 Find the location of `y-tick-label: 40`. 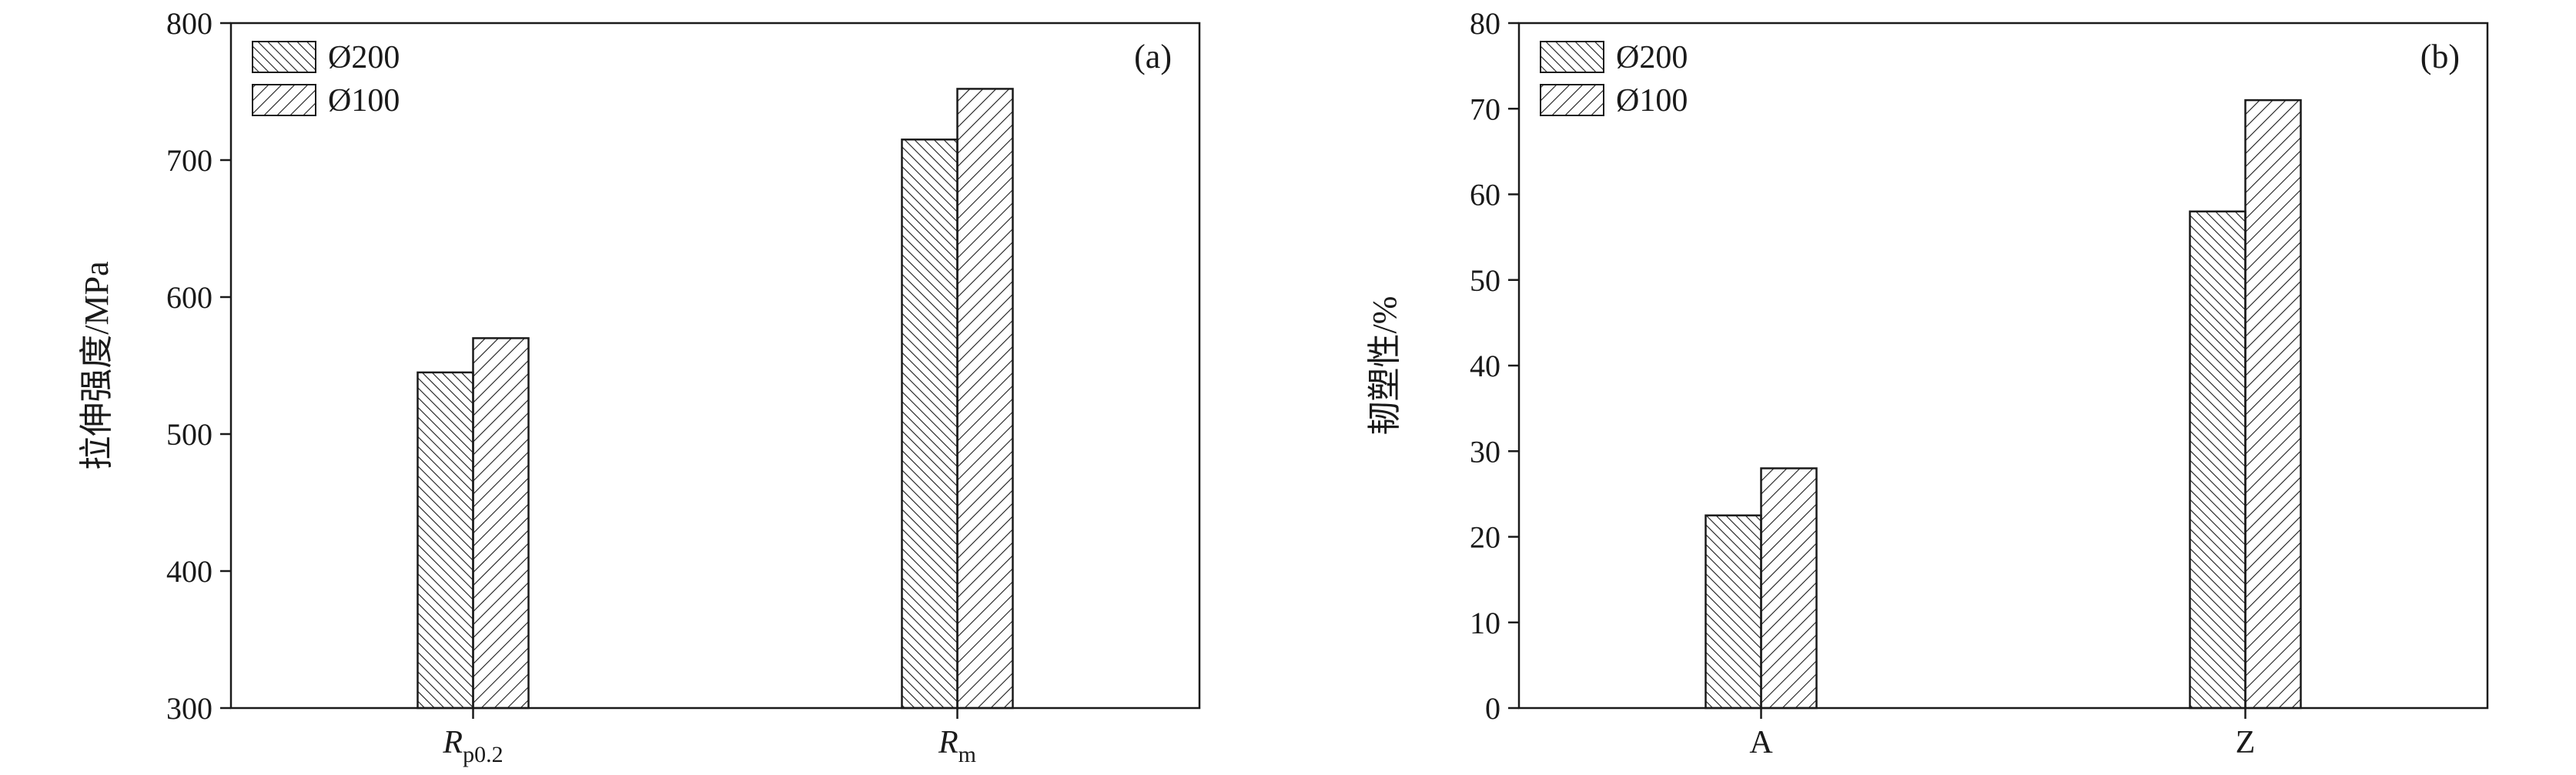

y-tick-label: 40 is located at coordinates (1485, 366).